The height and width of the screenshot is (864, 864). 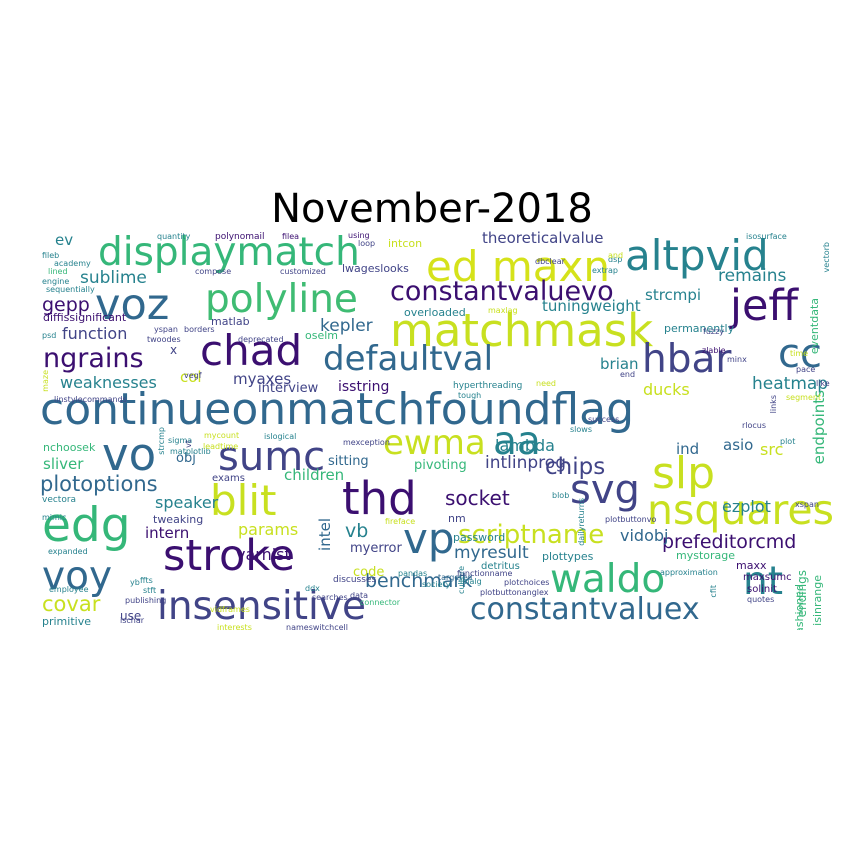 What do you see at coordinates (64, 240) in the screenshot?
I see `cloud-word: ev` at bounding box center [64, 240].